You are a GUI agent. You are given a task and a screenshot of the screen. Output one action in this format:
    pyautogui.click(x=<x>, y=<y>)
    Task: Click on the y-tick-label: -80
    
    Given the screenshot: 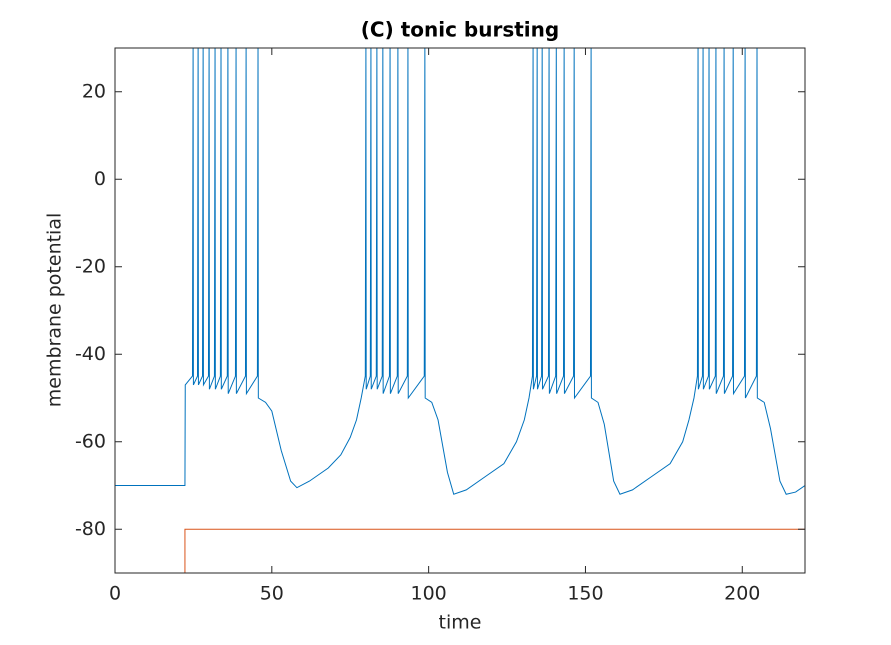 What is the action you would take?
    pyautogui.click(x=90, y=529)
    